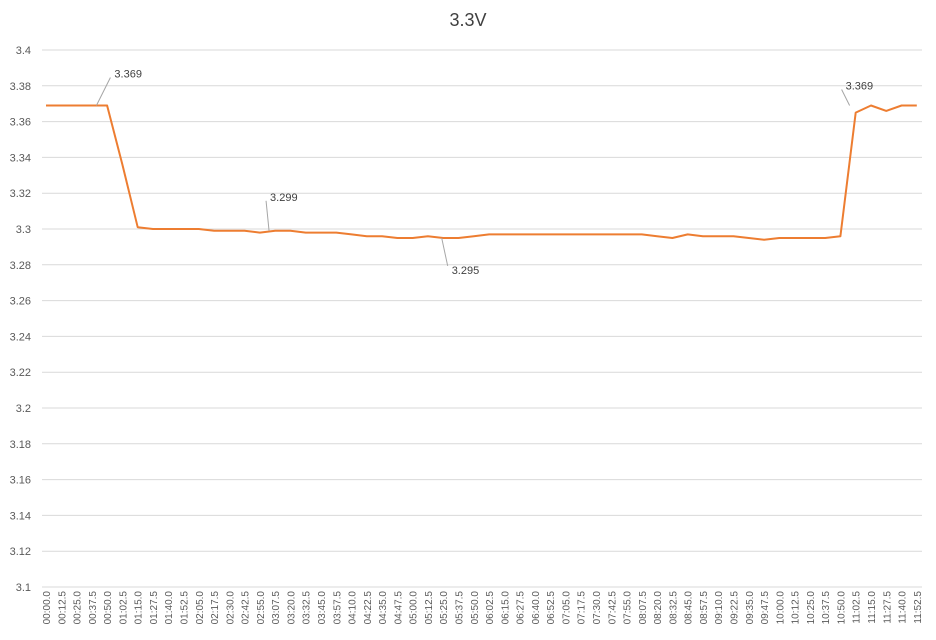 The image size is (936, 640). I want to click on x-tick-label: 03:57.5, so click(337, 608).